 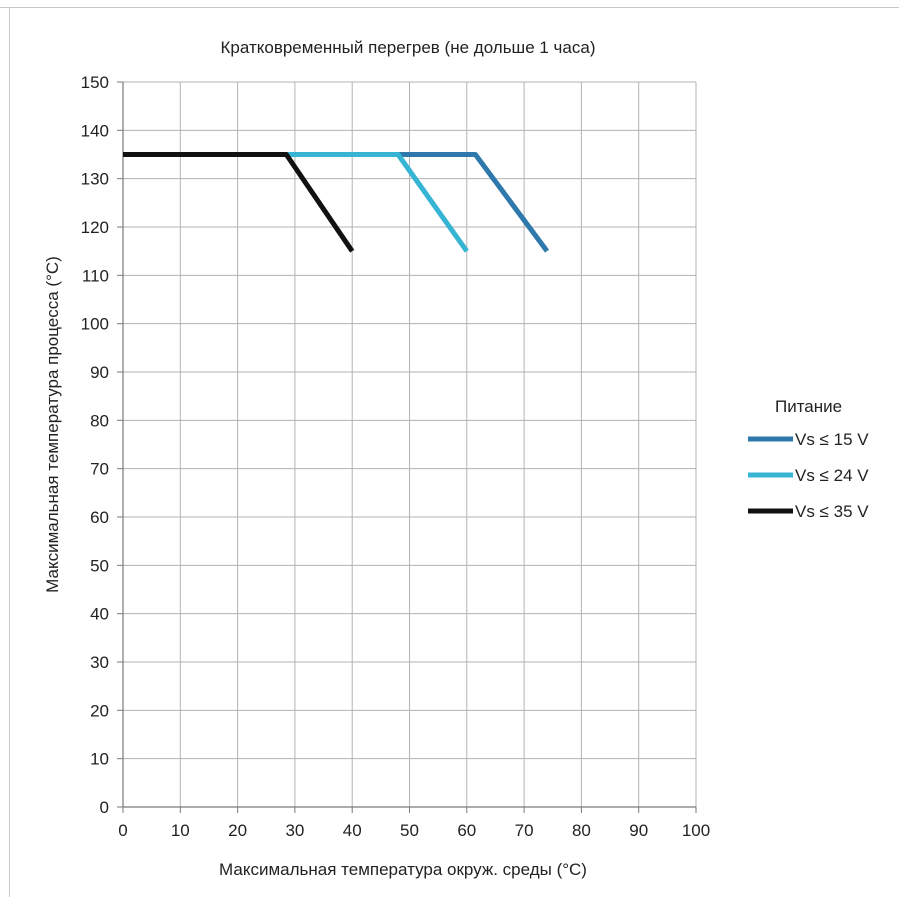 I want to click on legend-title: Питание, so click(x=808, y=406).